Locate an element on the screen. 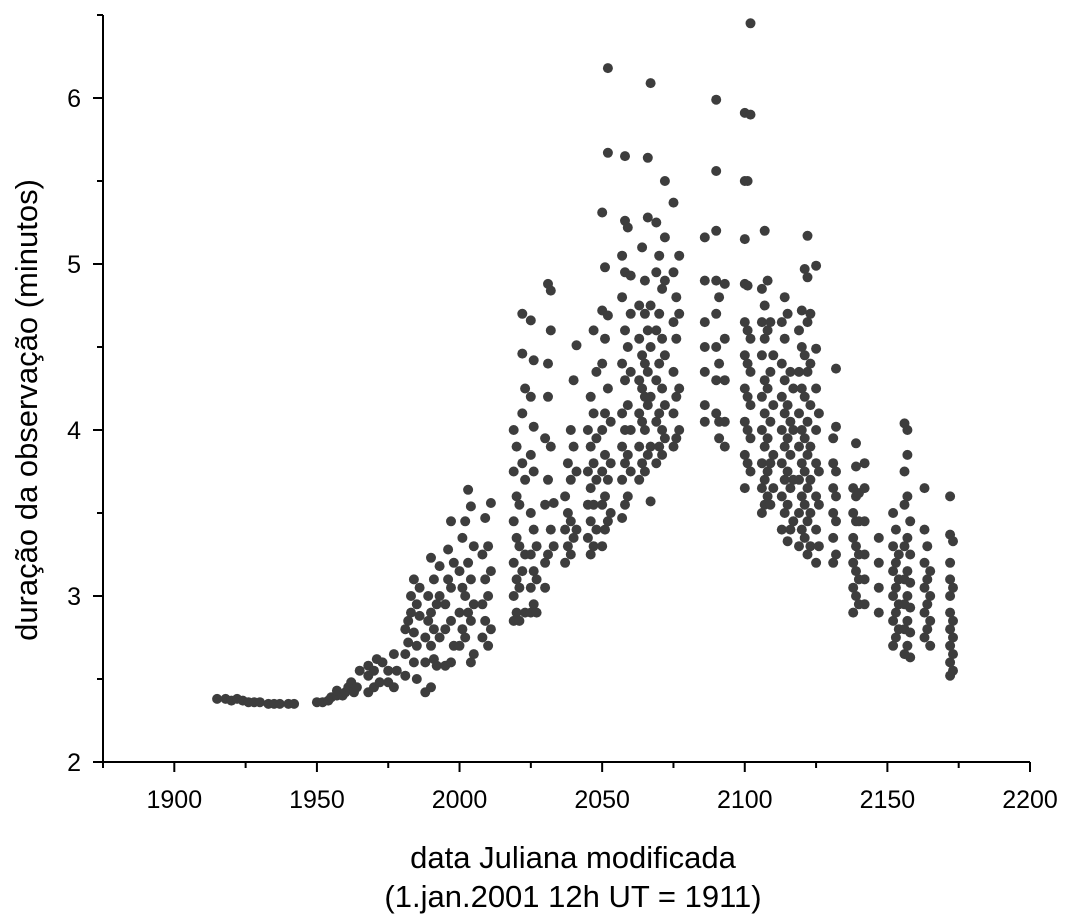  y-tick-label: 5 is located at coordinates (74, 265).